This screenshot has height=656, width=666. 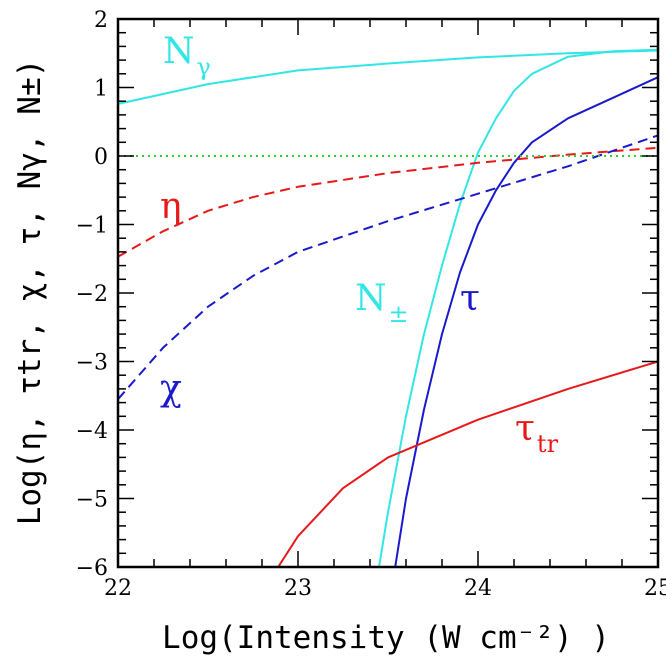 What do you see at coordinates (470, 298) in the screenshot?
I see `curve-label: τ` at bounding box center [470, 298].